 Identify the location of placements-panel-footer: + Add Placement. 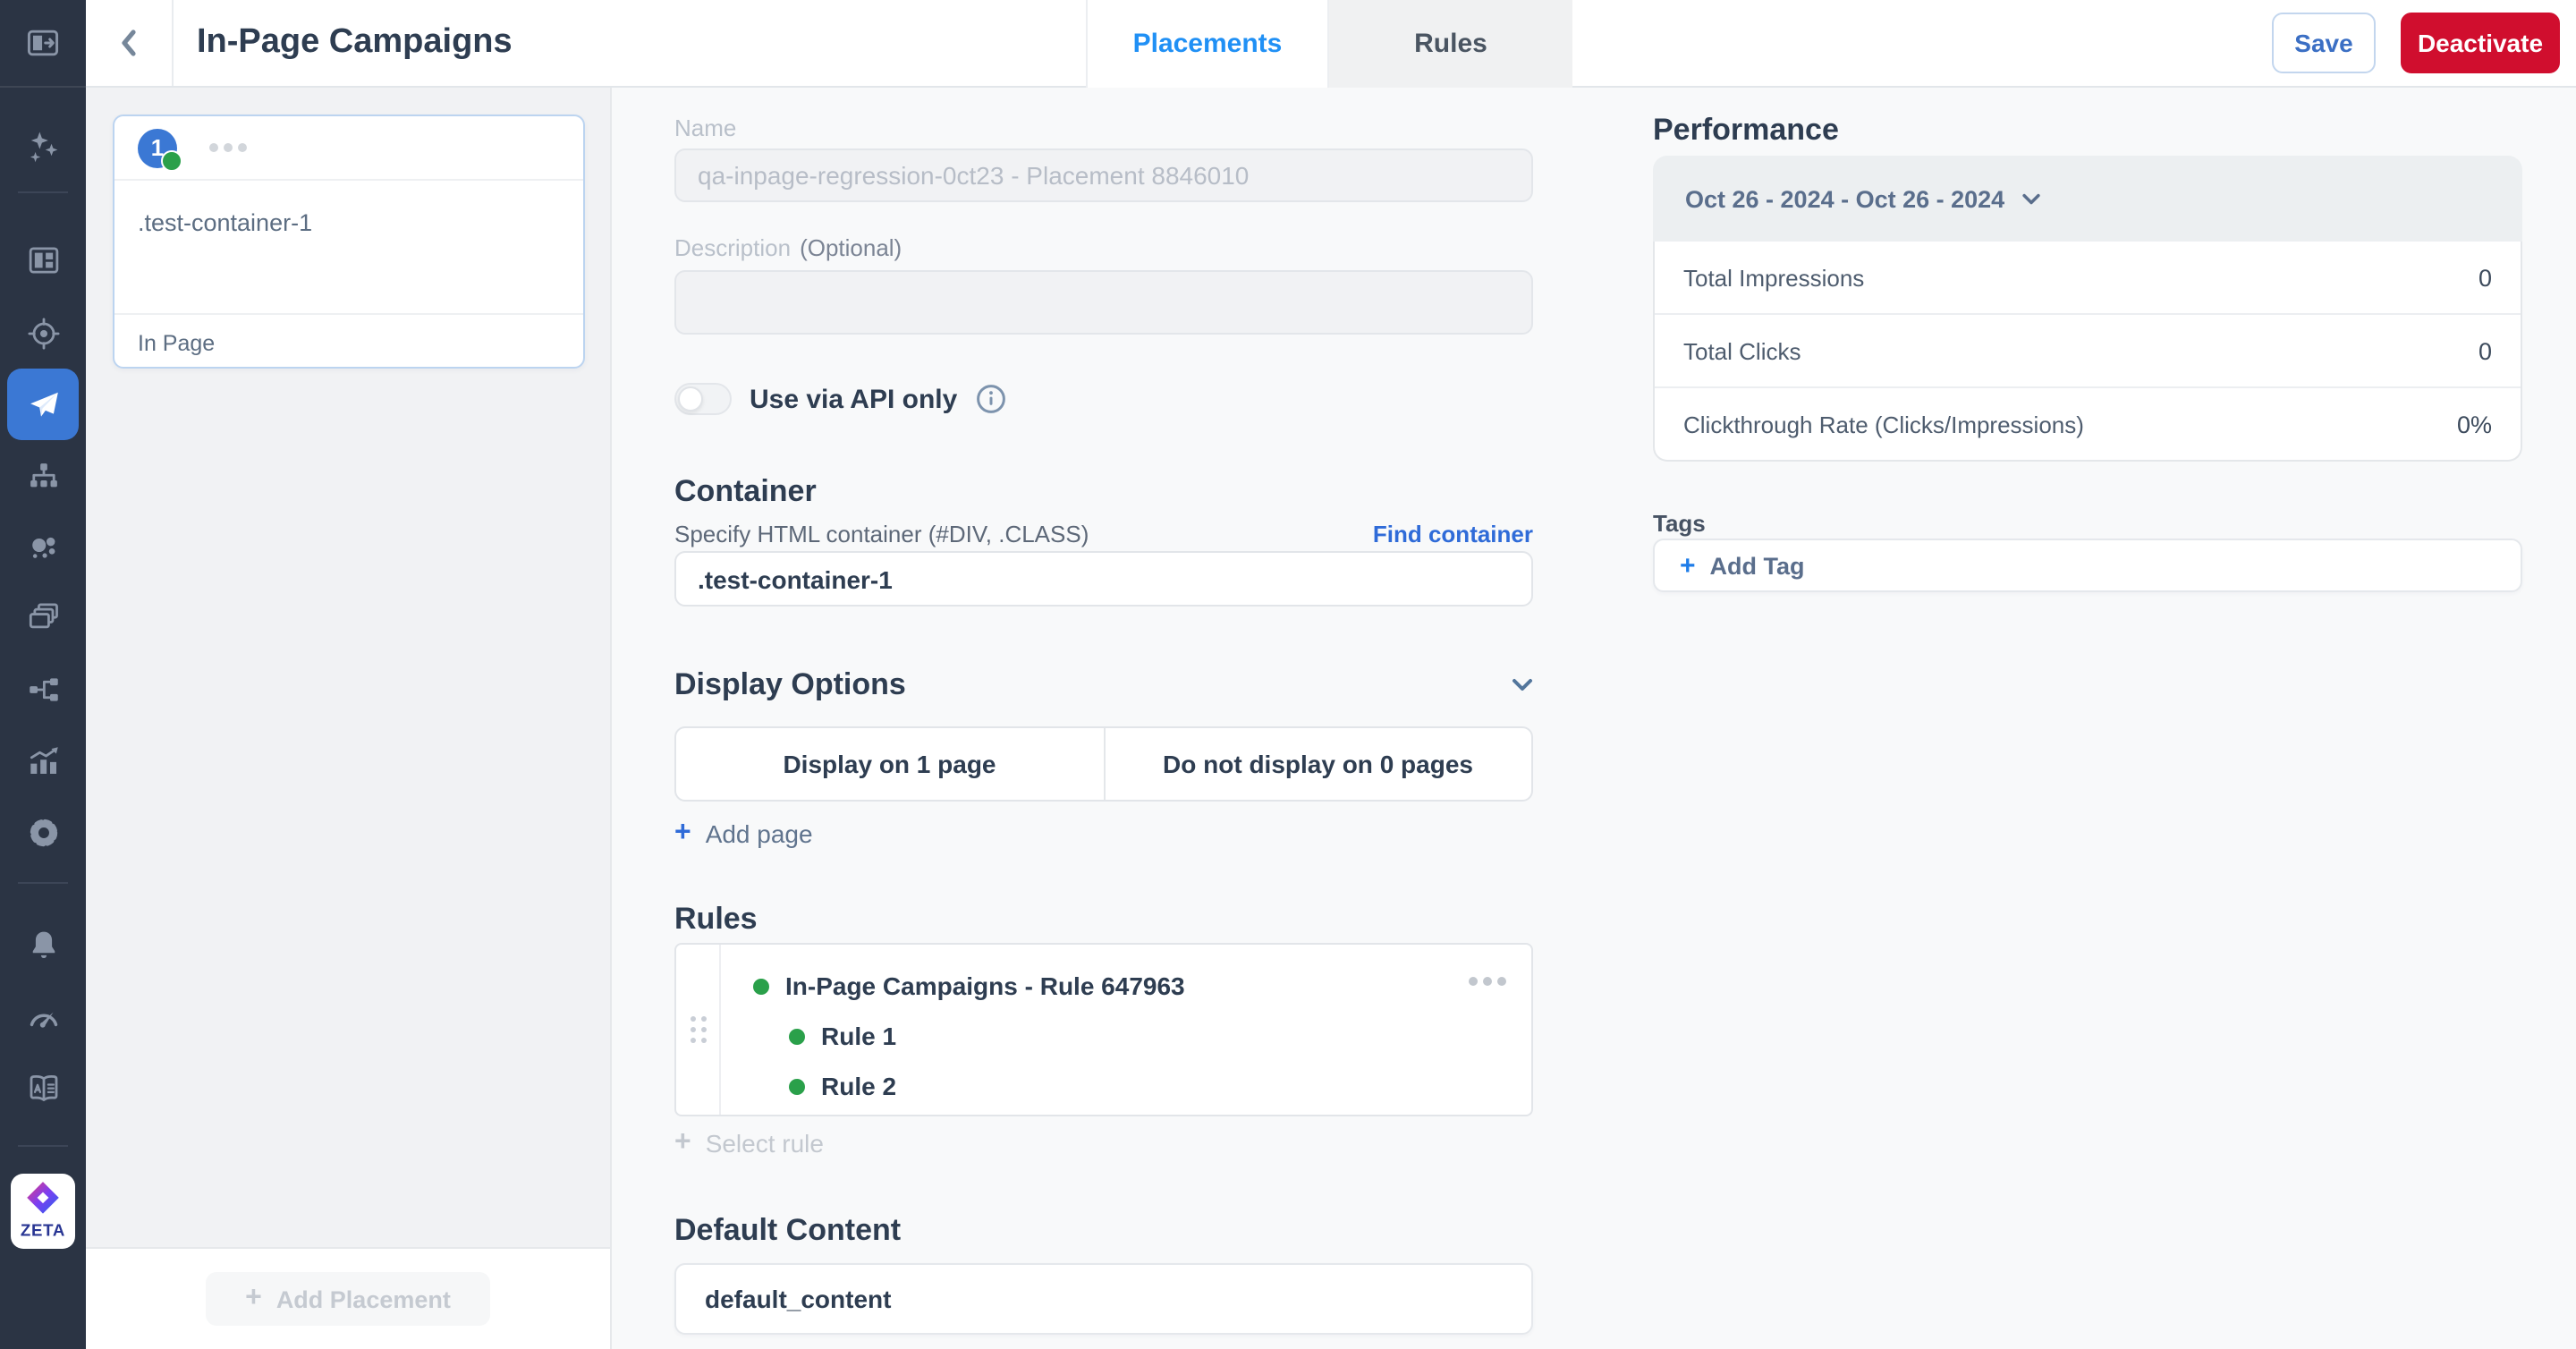
(348, 1298).